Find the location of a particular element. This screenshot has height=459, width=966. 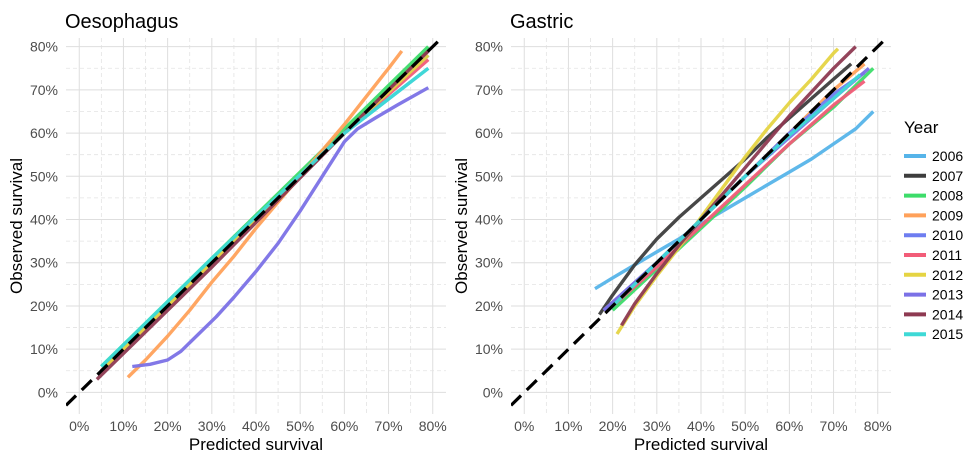

legend-label: 2015 is located at coordinates (947, 334).